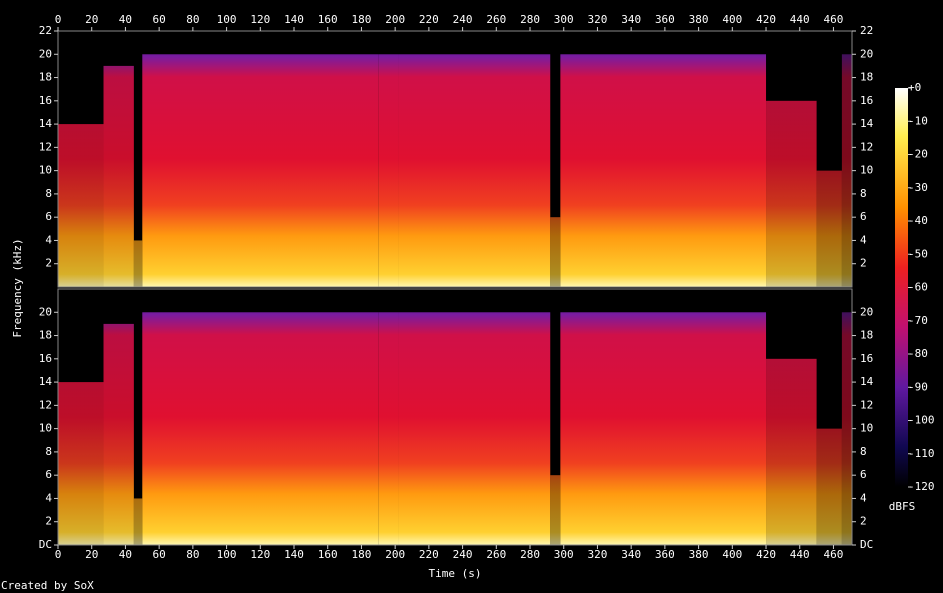  Describe the element at coordinates (362, 19) in the screenshot. I see `x-tick-label: 180` at that location.